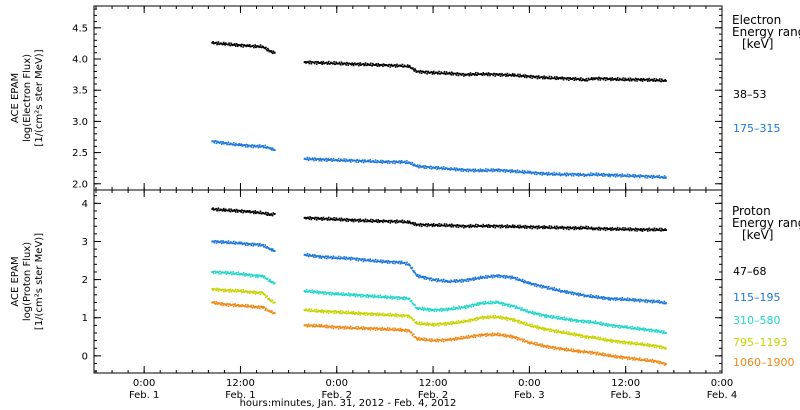  What do you see at coordinates (15, 281) in the screenshot?
I see `y-axis-label: ACE EPAM` at bounding box center [15, 281].